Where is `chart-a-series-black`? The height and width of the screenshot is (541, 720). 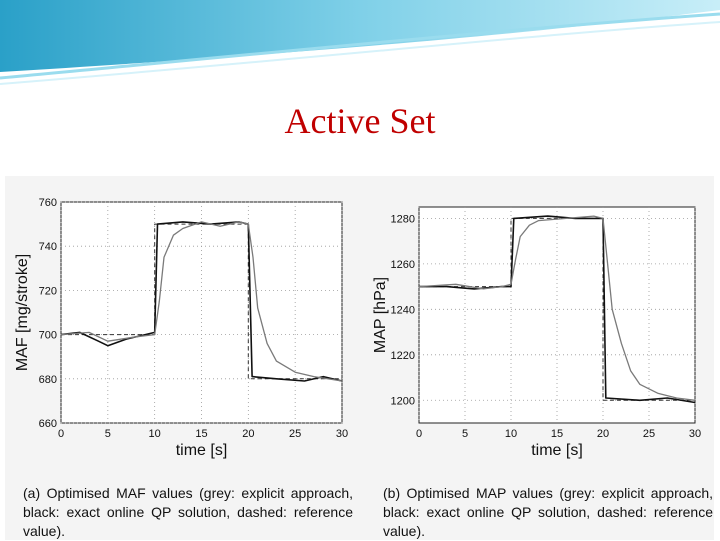 chart-a-series-black is located at coordinates (201, 301).